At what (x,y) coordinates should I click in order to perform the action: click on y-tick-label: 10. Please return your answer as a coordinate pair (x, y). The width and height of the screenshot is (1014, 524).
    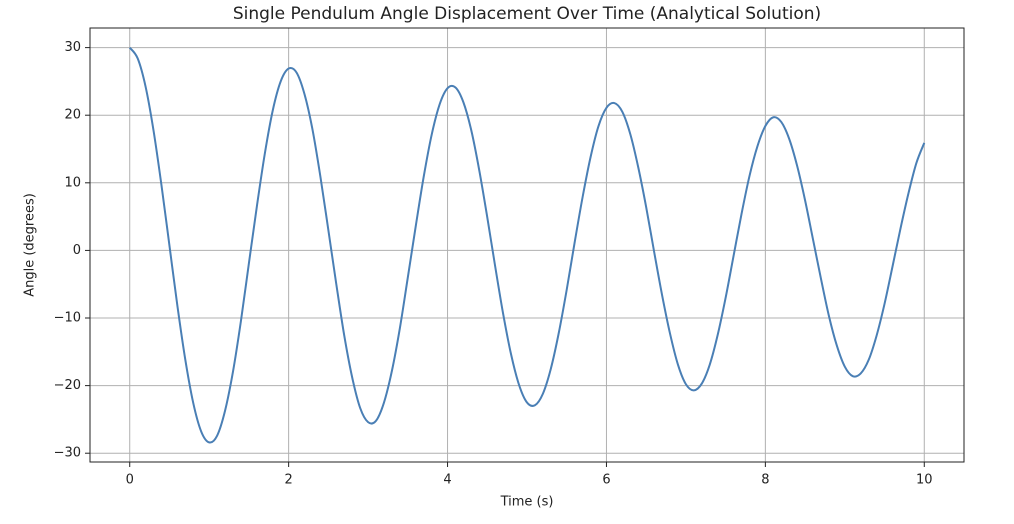
    Looking at the image, I should click on (72, 182).